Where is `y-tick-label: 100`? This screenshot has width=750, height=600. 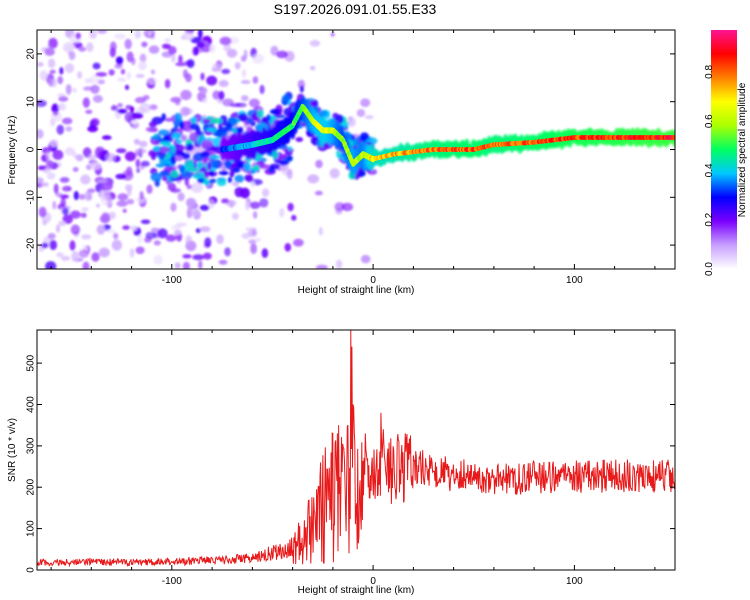
y-tick-label: 100 is located at coordinates (31, 528).